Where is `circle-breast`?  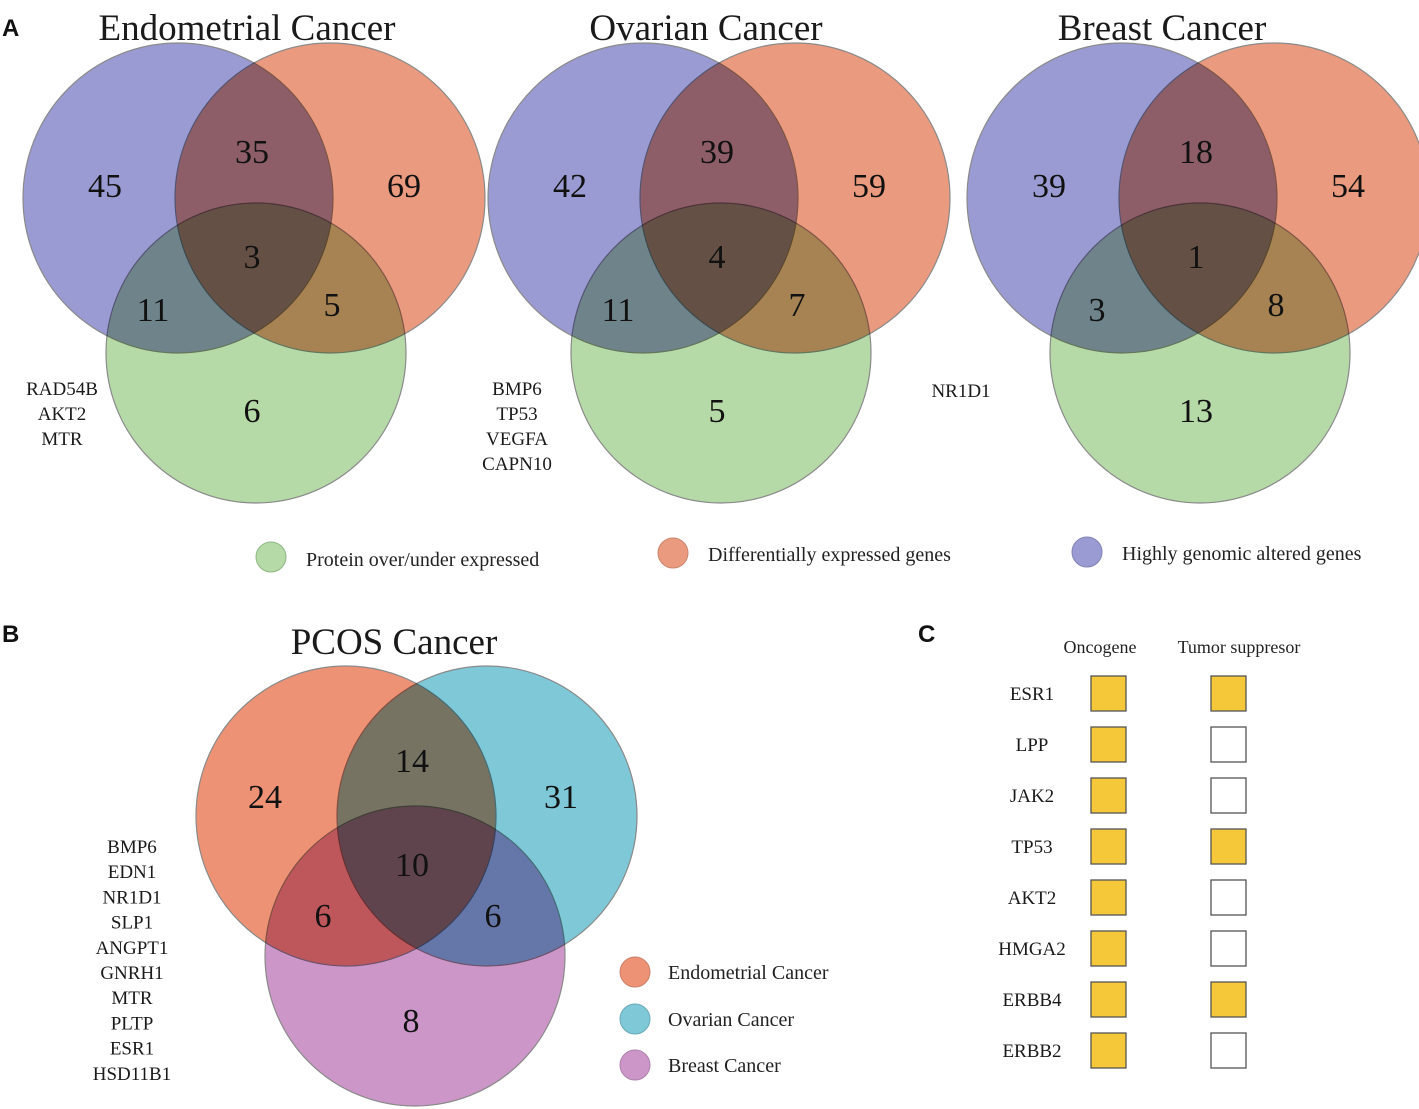
circle-breast is located at coordinates (415, 956).